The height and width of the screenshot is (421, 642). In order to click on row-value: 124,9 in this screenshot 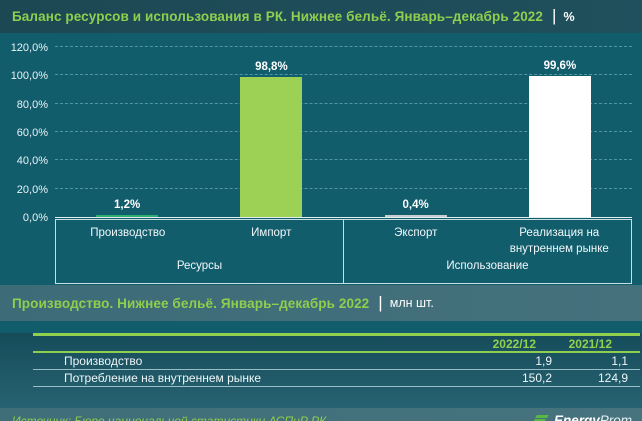, I will do `click(612, 378)`.